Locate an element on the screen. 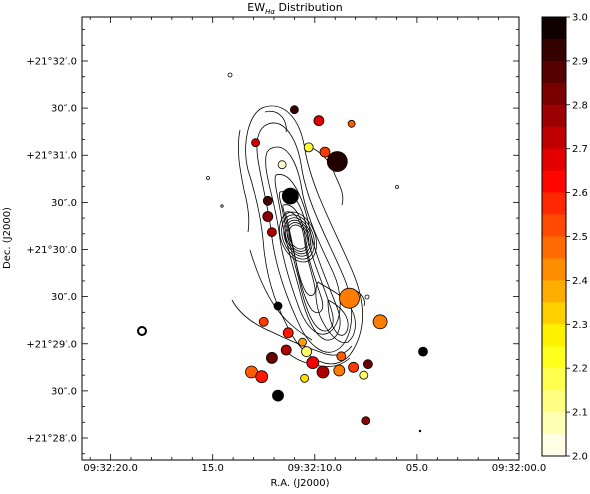  colorbar-tick-label: 2.5 is located at coordinates (580, 237).